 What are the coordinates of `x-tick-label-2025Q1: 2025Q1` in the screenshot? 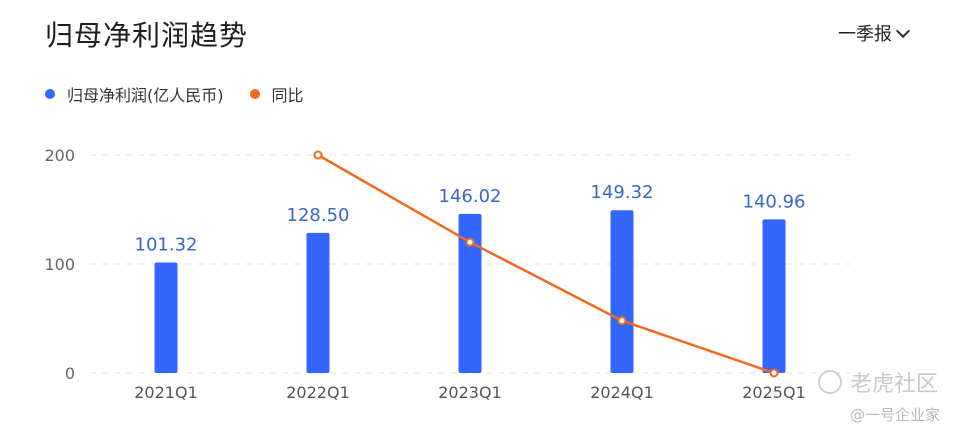 It's located at (774, 392).